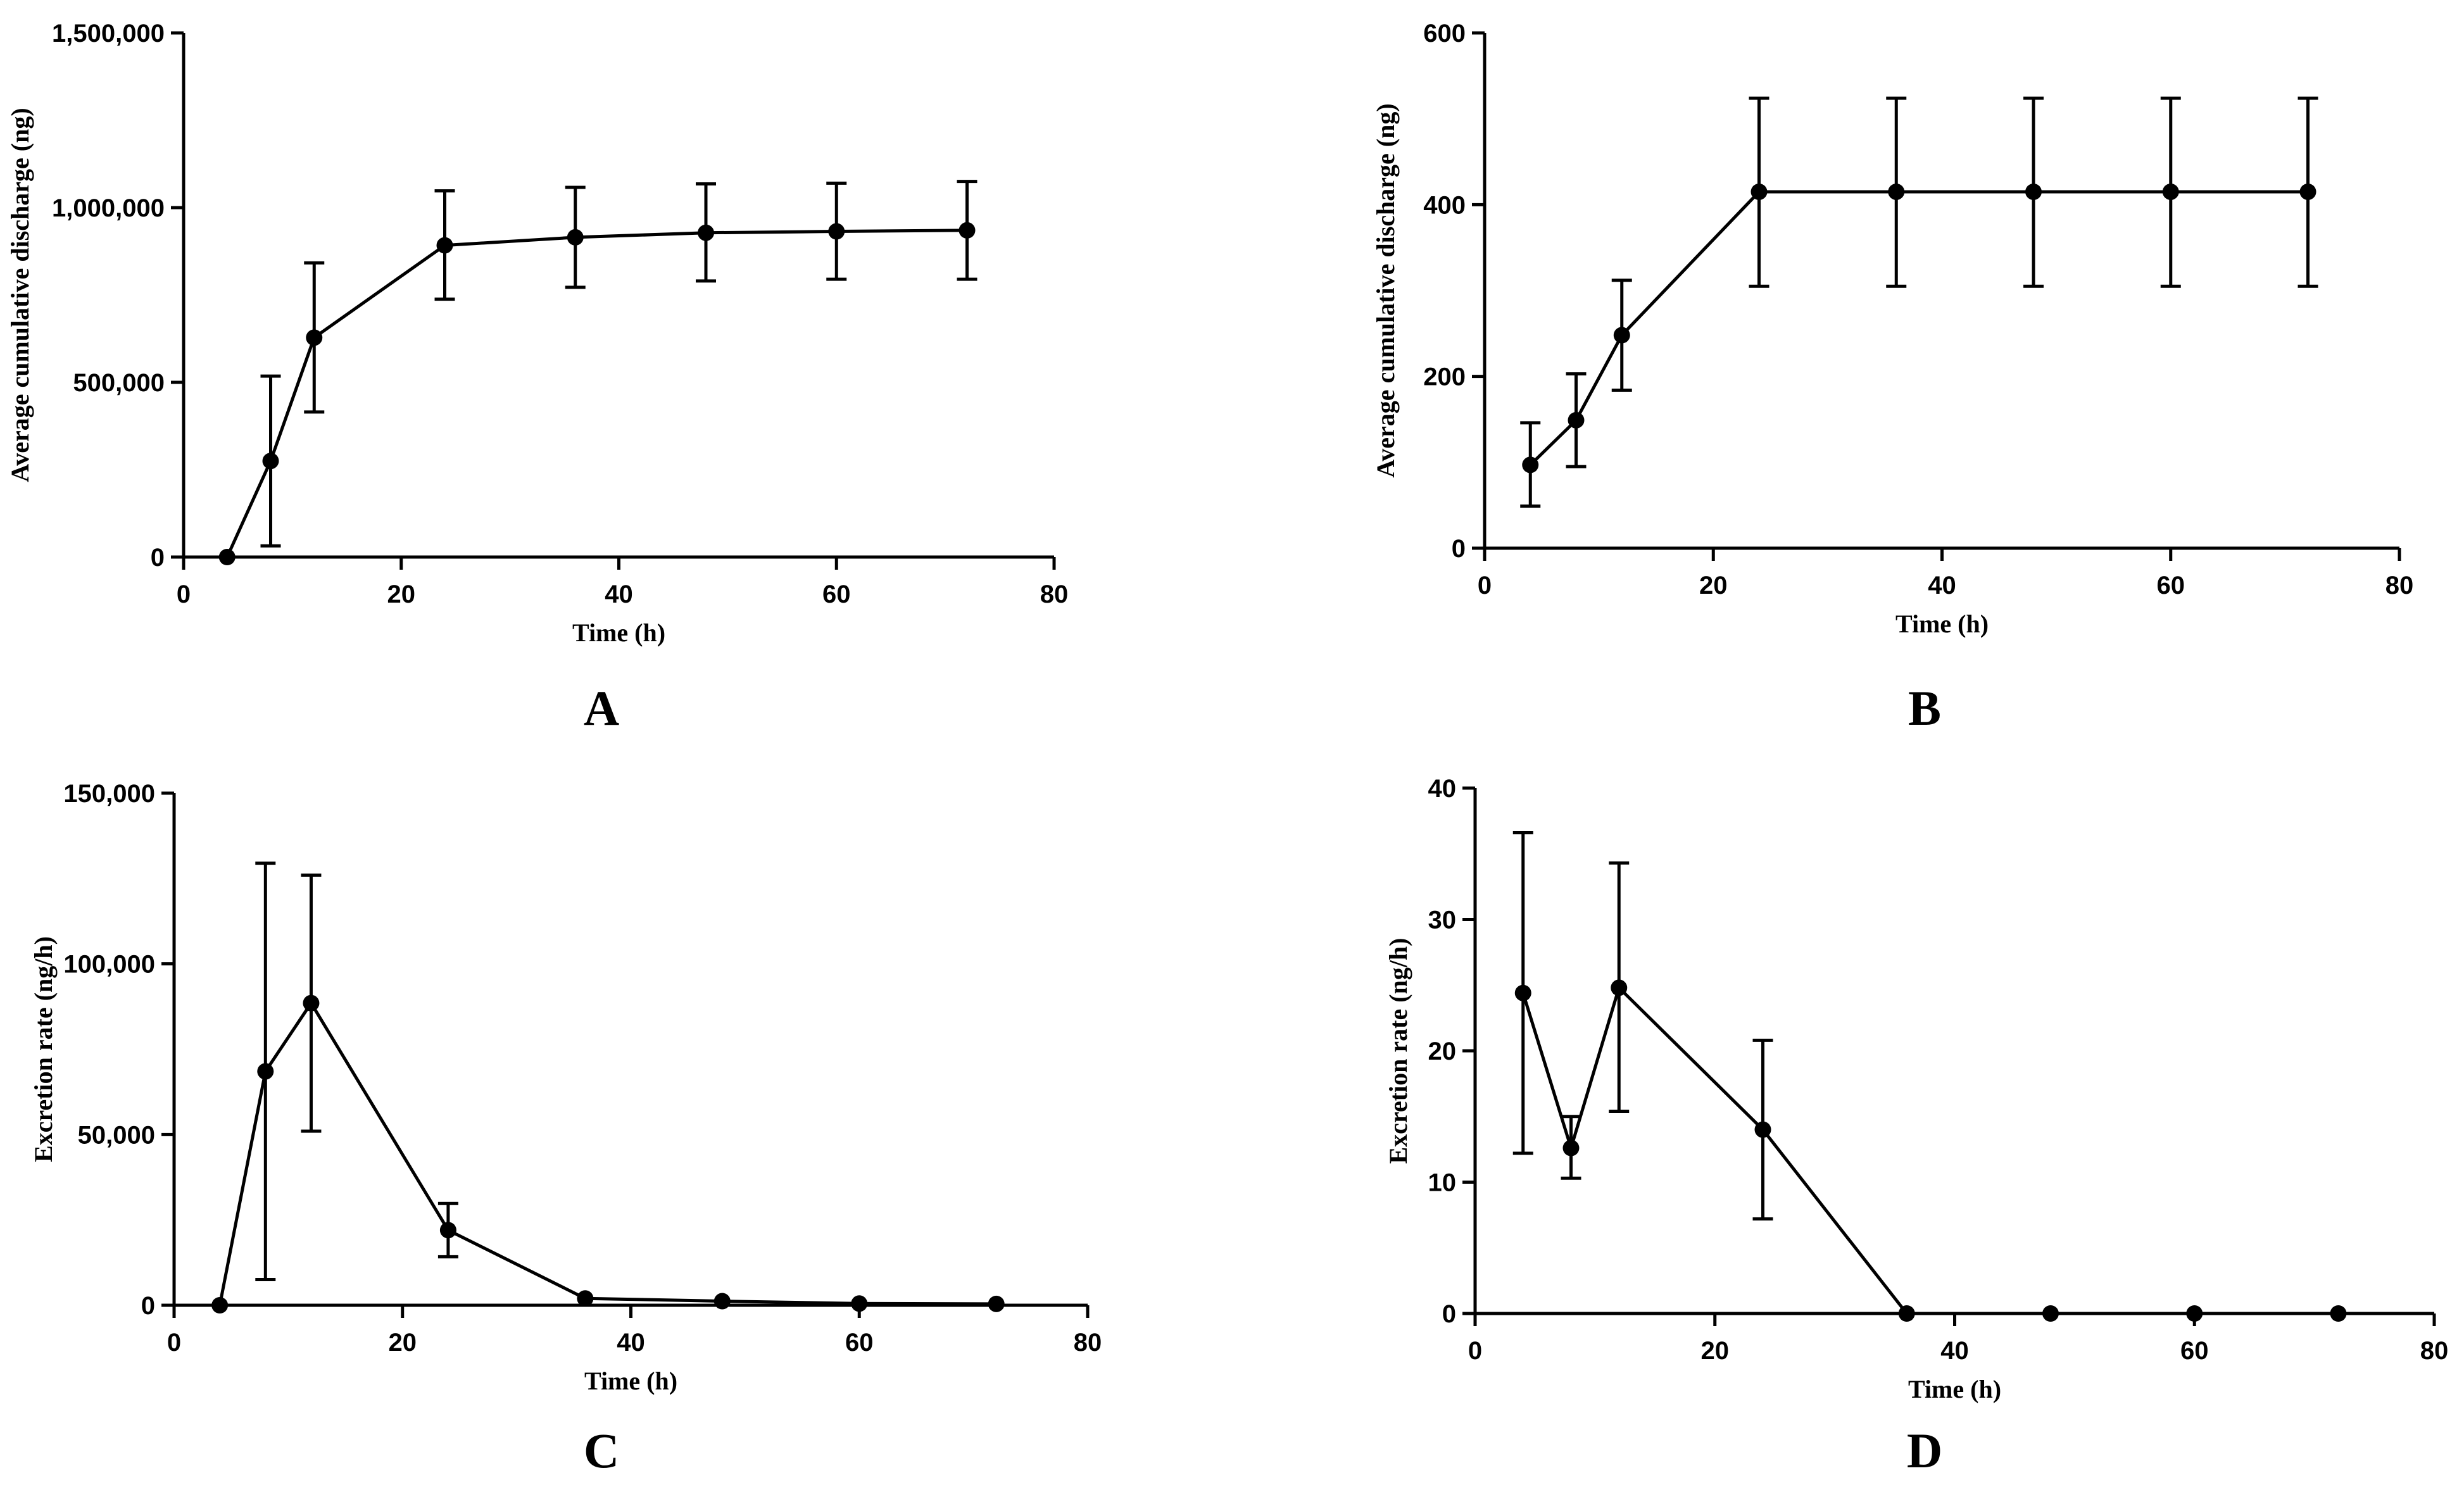 Image resolution: width=2464 pixels, height=1492 pixels. Describe the element at coordinates (119, 383) in the screenshot. I see `y-tick-label: 500,000` at that location.